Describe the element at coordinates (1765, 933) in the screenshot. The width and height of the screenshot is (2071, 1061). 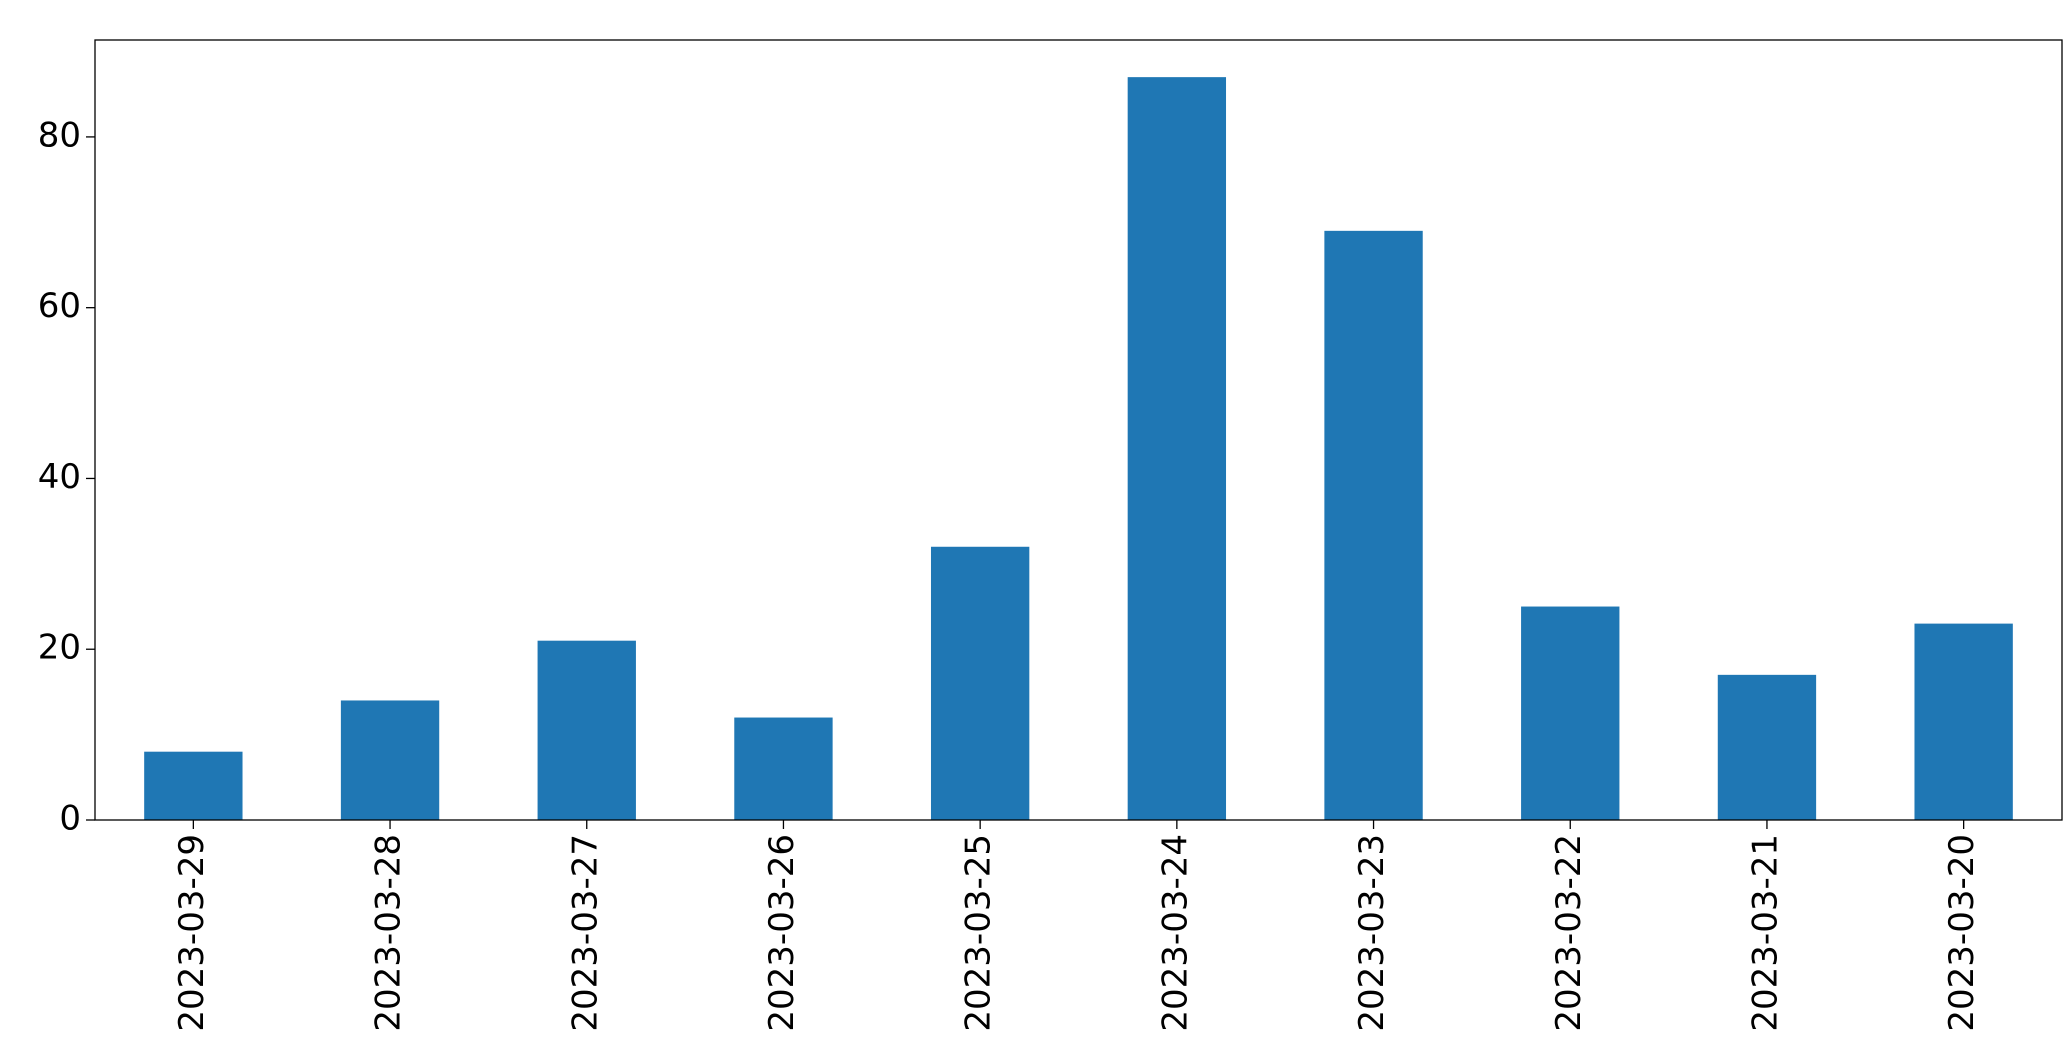
I see `x-tick-label: 2023-03-21` at that location.